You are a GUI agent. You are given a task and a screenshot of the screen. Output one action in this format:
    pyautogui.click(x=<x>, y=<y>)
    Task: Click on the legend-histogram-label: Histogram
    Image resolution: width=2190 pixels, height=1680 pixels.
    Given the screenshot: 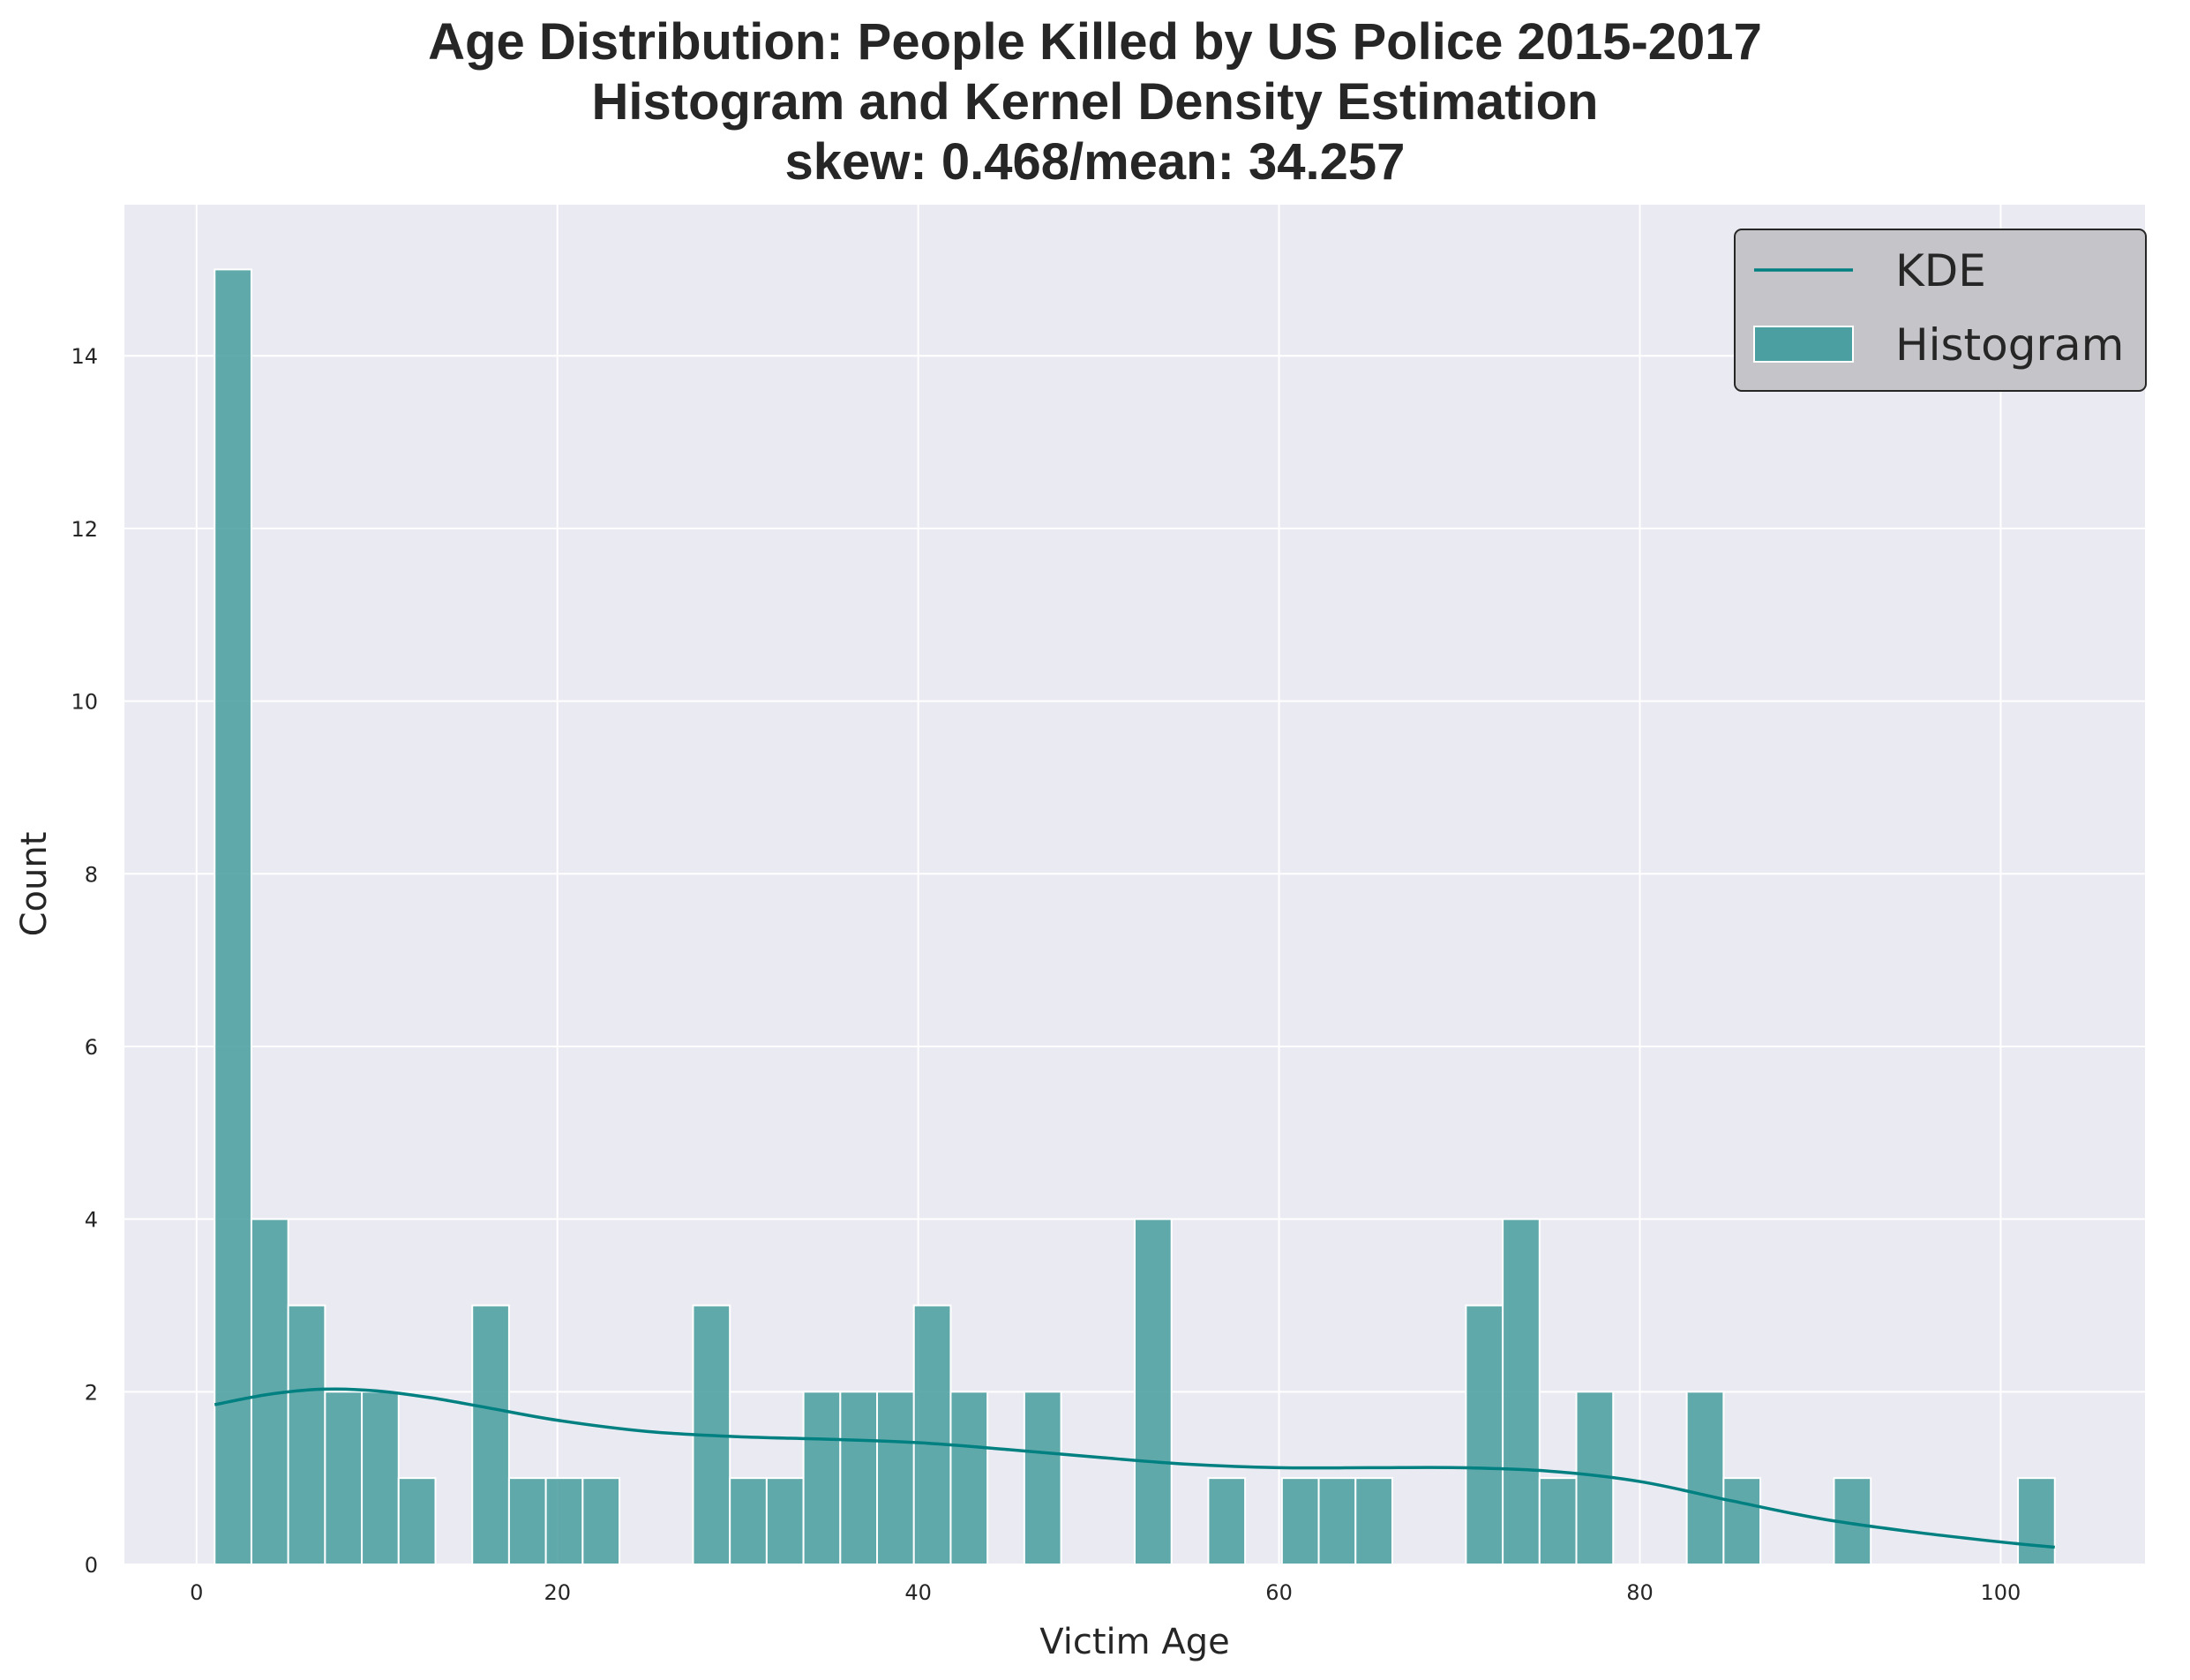 What is the action you would take?
    pyautogui.click(x=2009, y=345)
    